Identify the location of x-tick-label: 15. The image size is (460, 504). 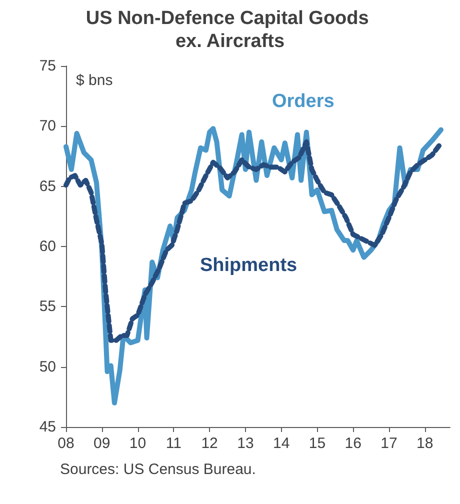
(317, 443).